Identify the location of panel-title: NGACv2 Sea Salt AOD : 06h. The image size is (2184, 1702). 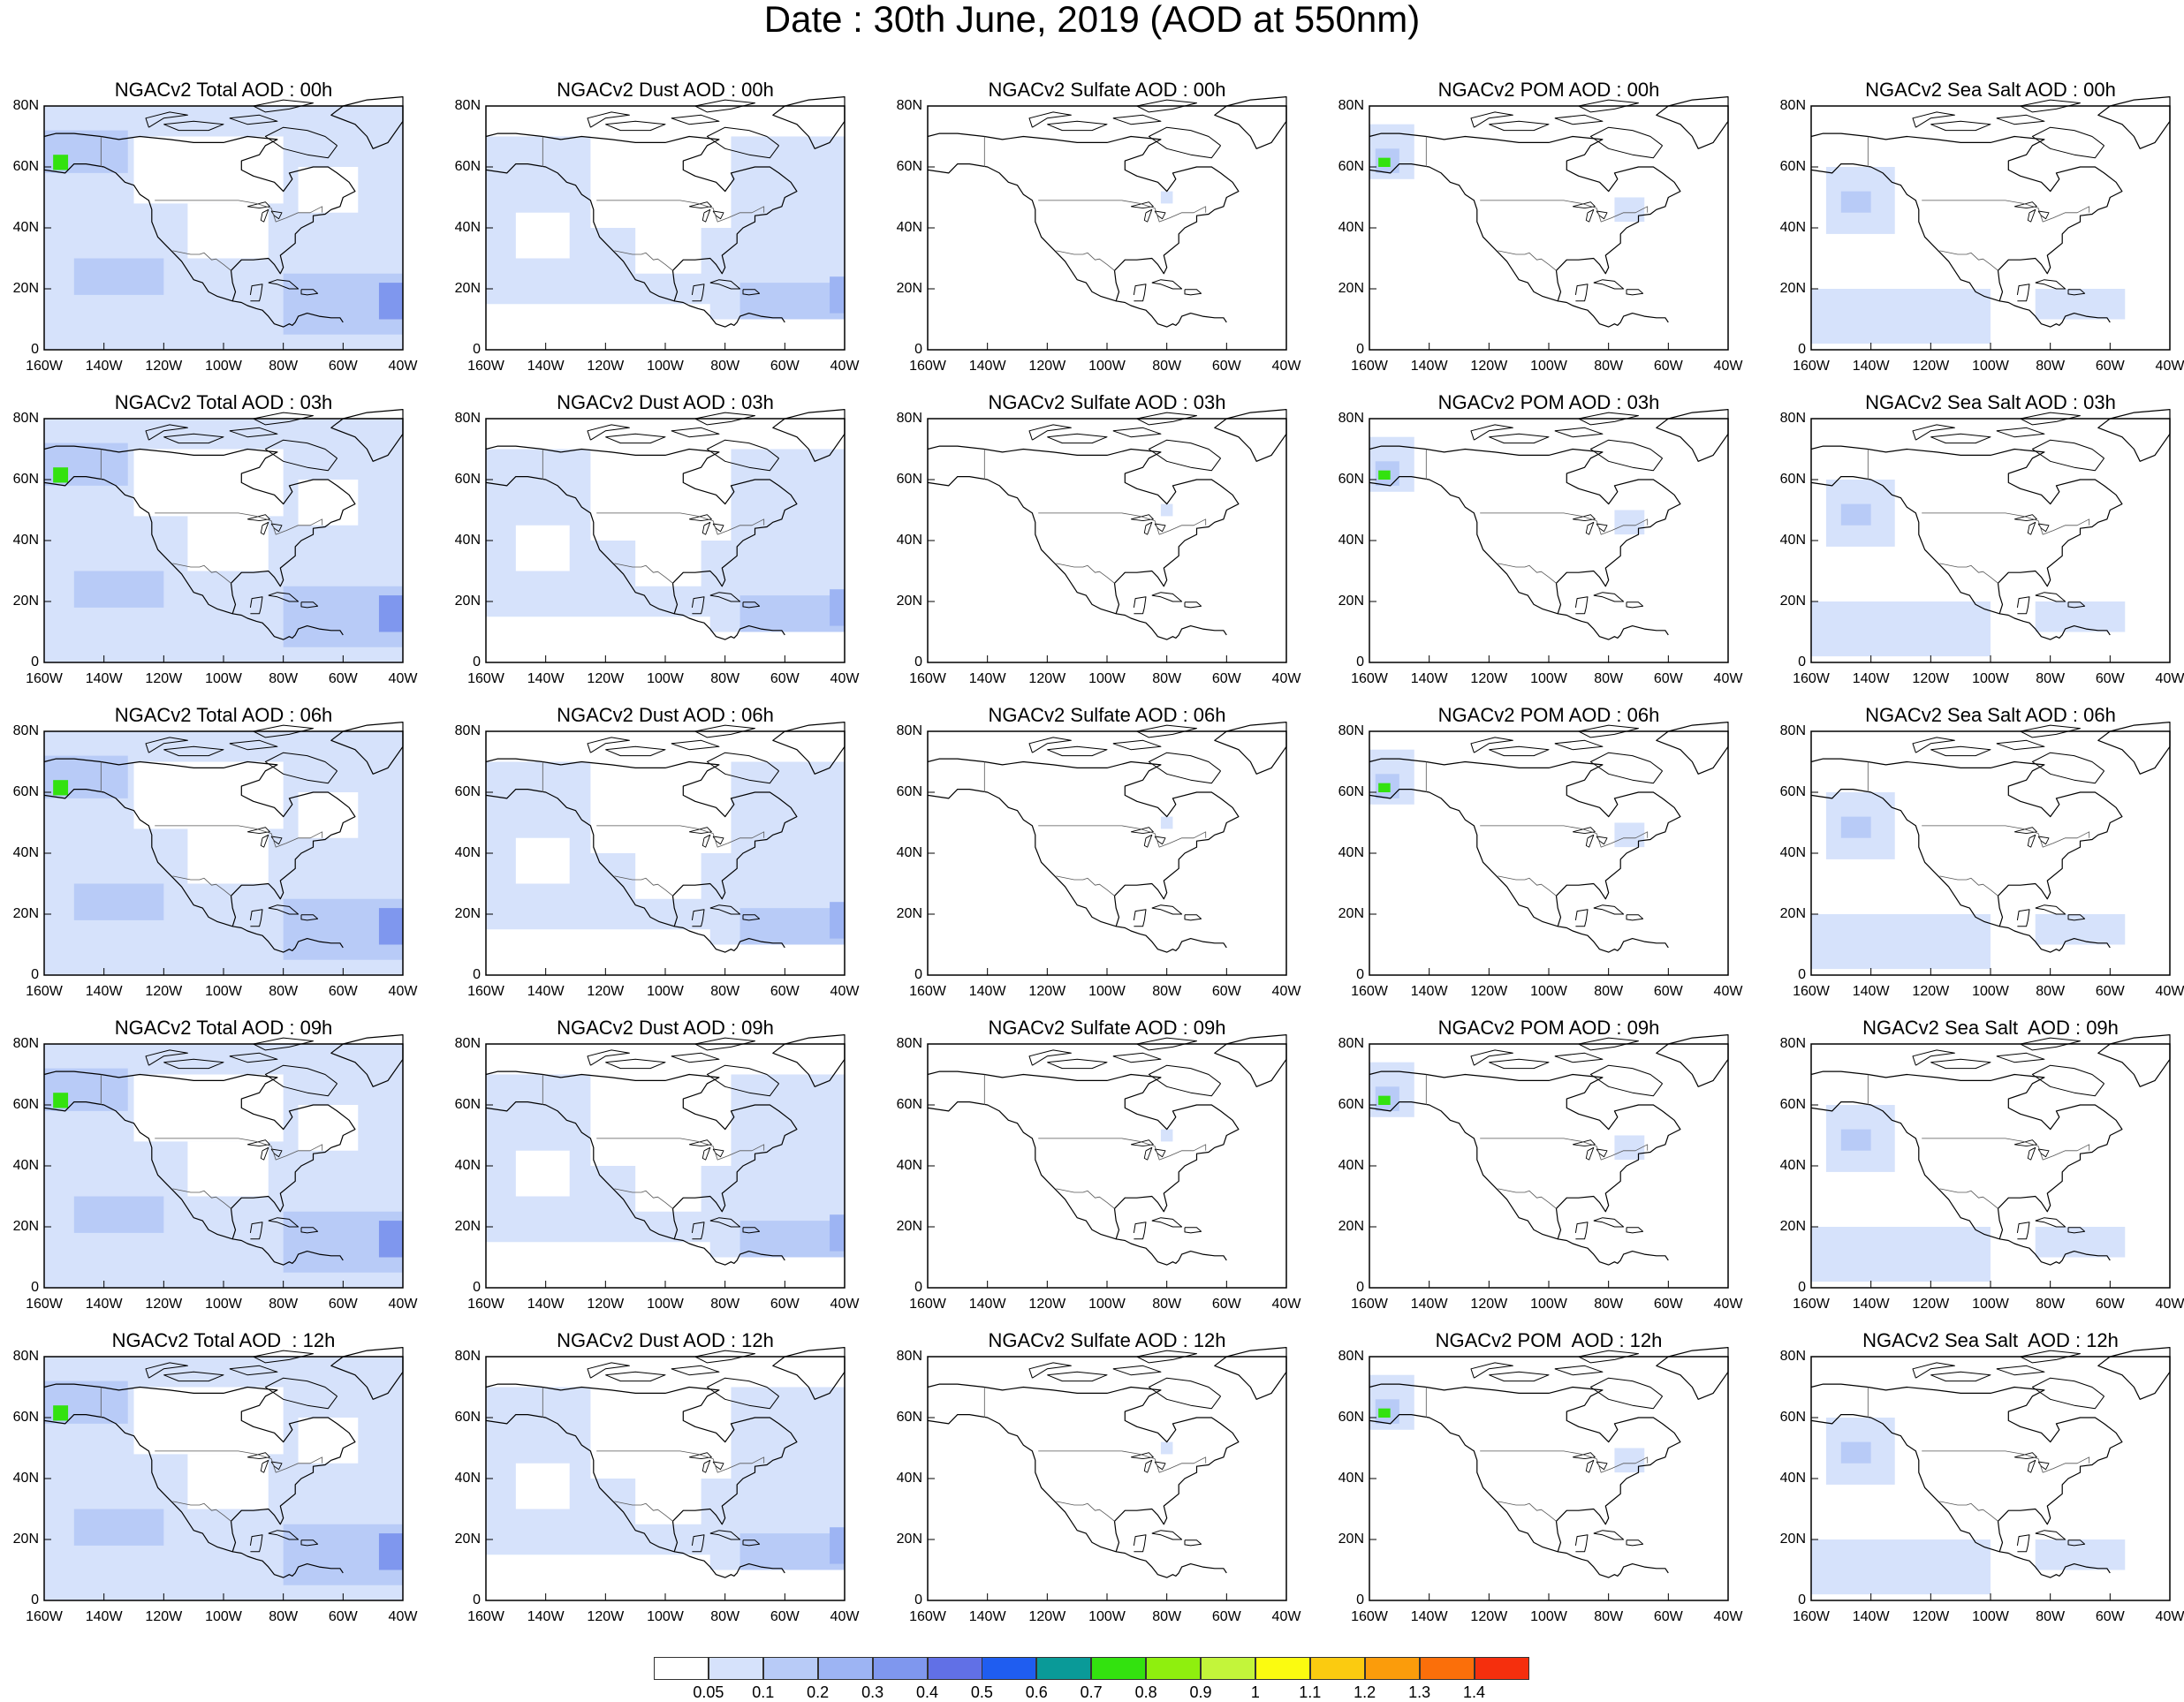
(1990, 715).